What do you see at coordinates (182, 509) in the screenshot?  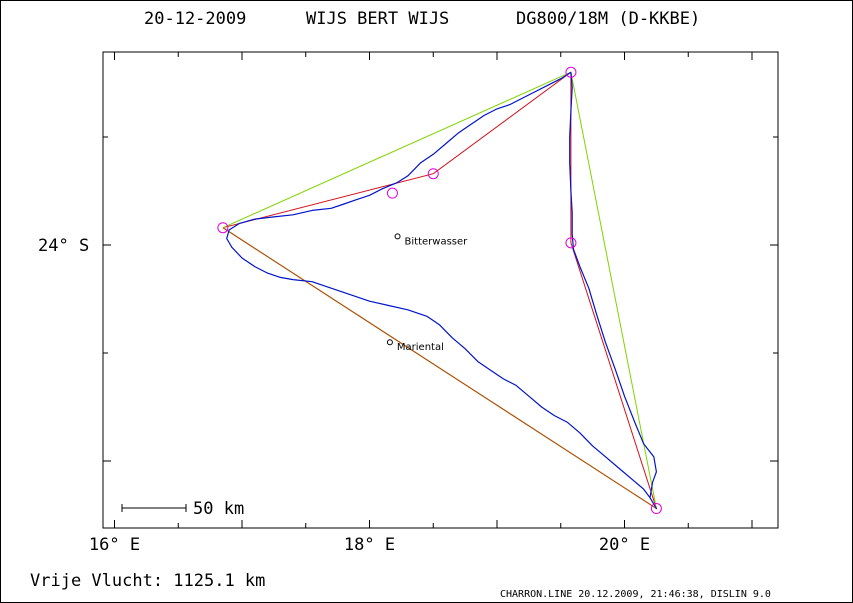 I see `scale-bar: 50 km` at bounding box center [182, 509].